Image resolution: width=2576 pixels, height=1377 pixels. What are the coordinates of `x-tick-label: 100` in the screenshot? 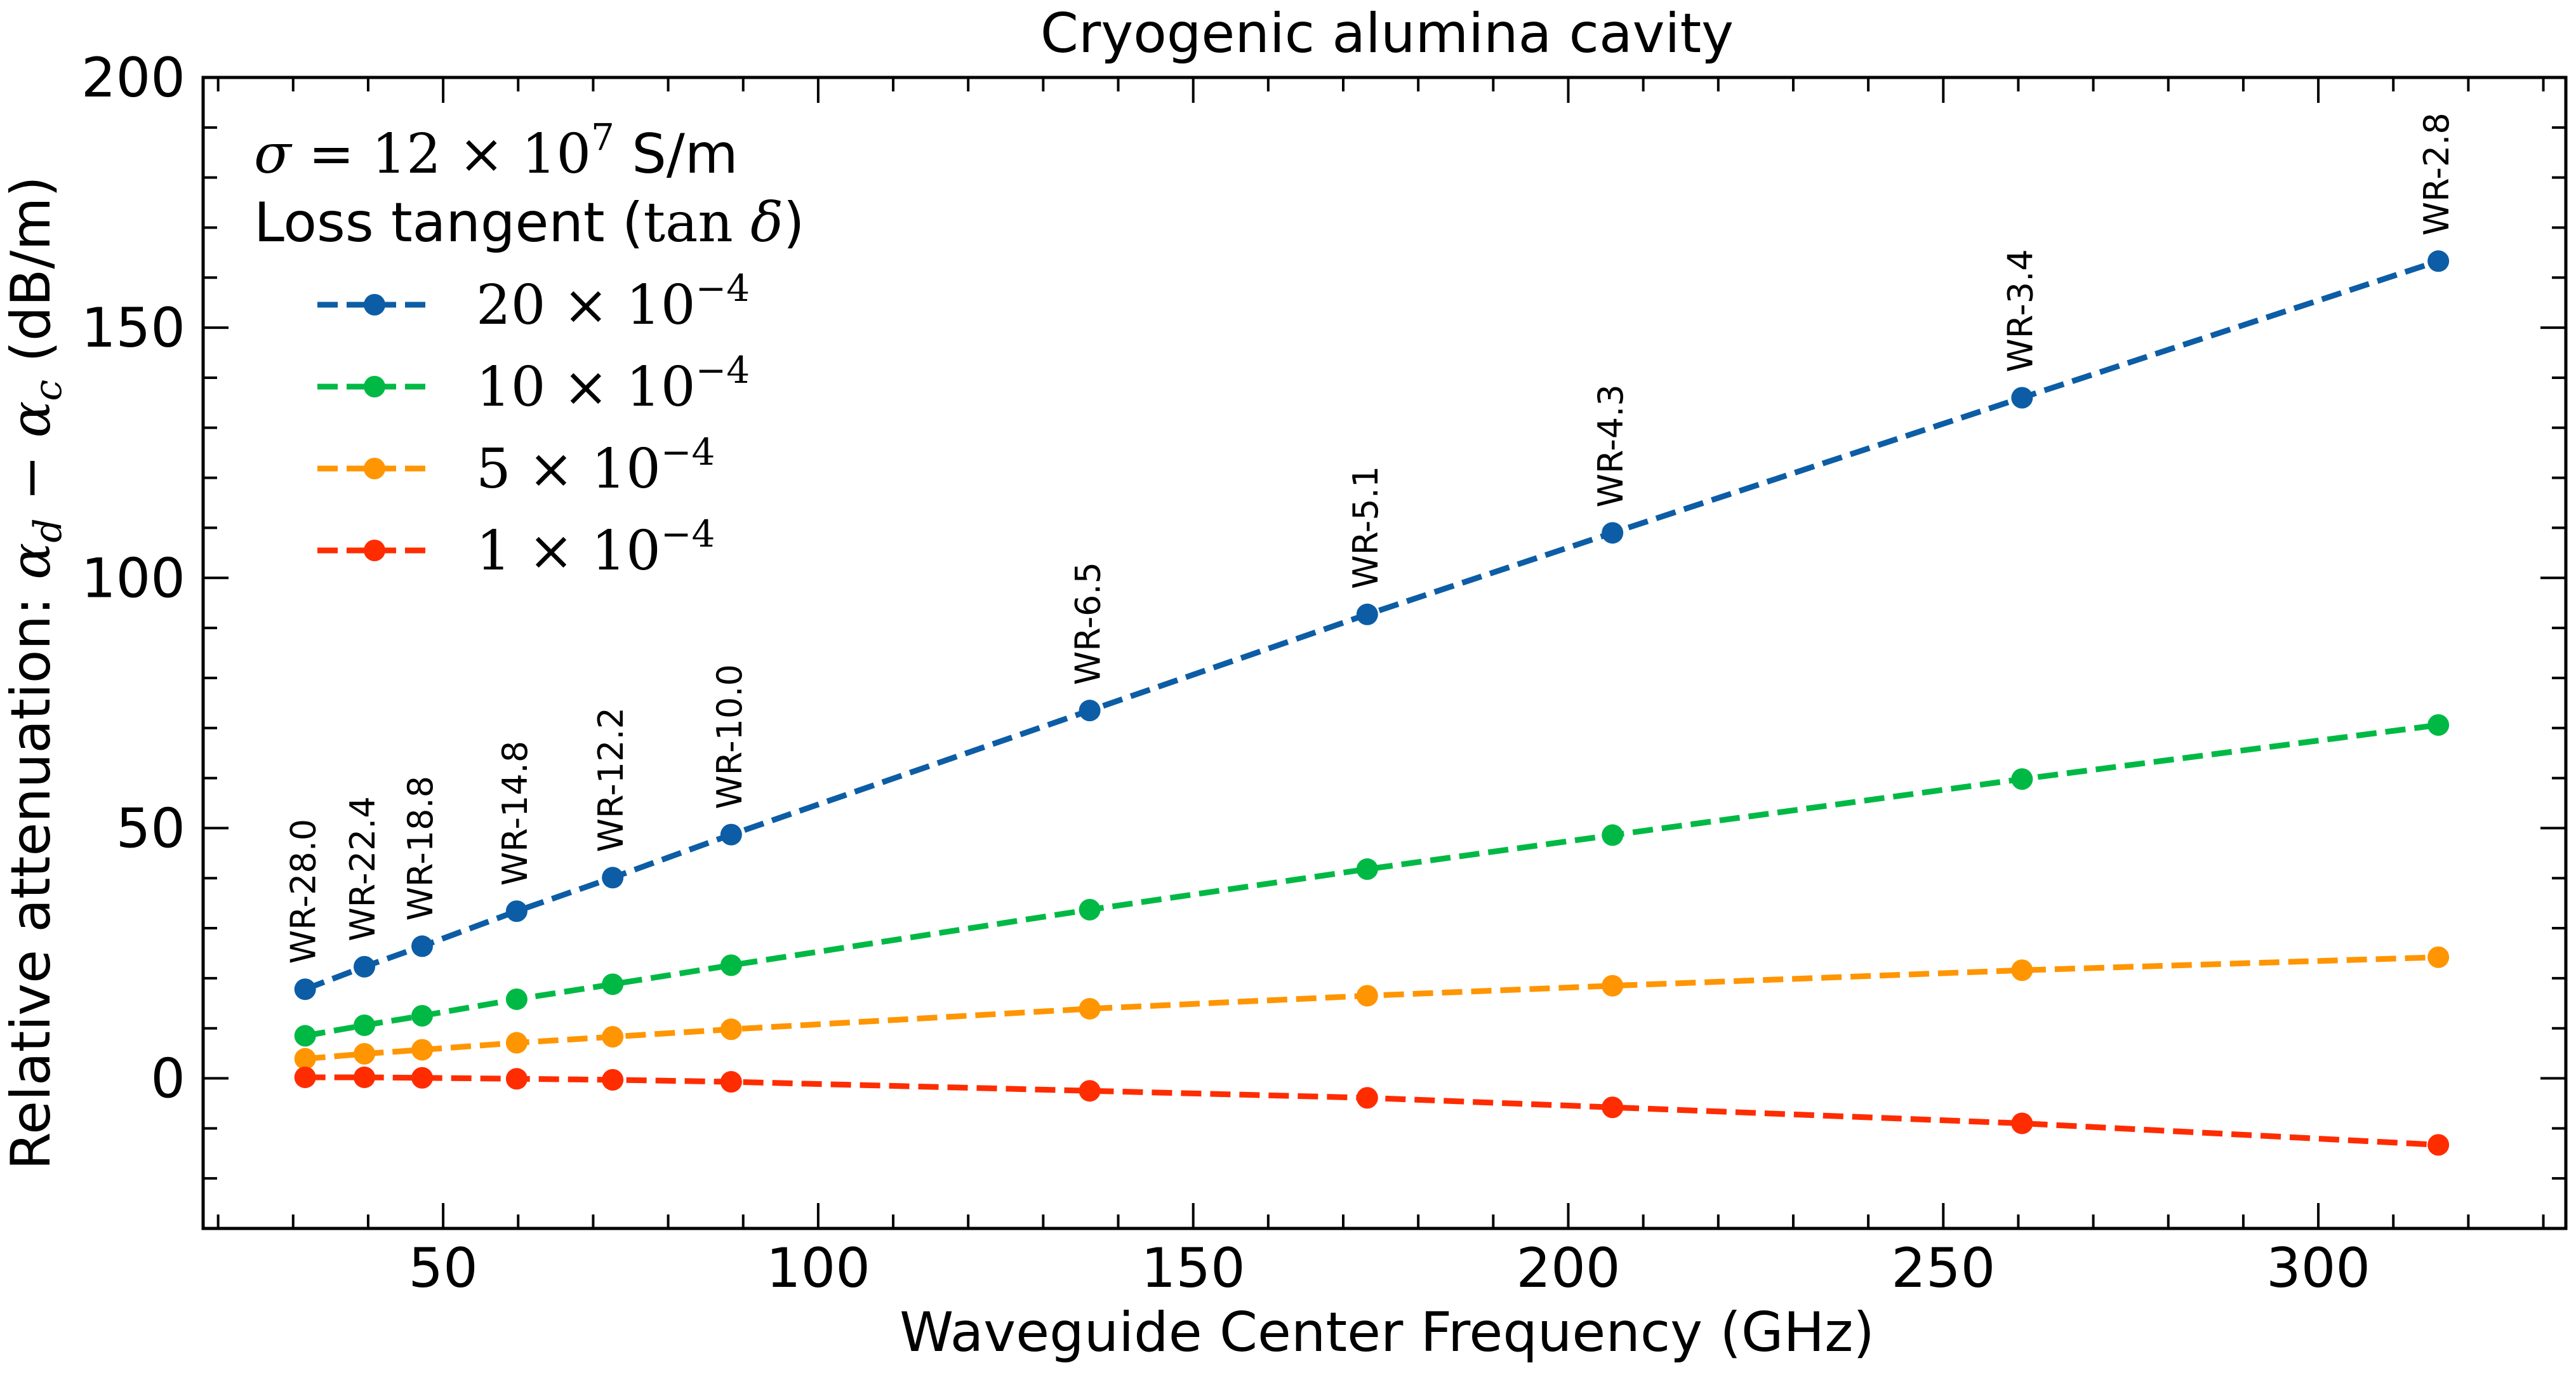 It's located at (818, 1268).